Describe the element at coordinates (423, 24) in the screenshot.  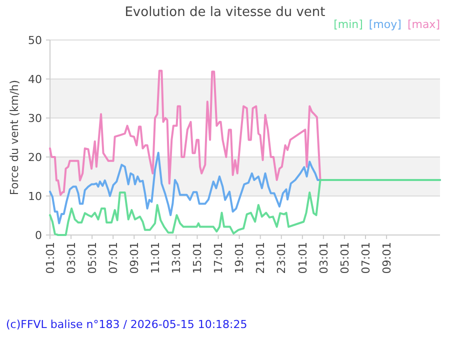
I see `text: [max]` at that location.